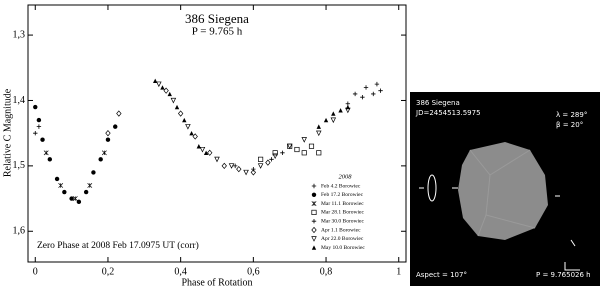 The height and width of the screenshot is (290, 600). Describe the element at coordinates (19, 34) in the screenshot. I see `y-tick-label: 1,3` at that location.